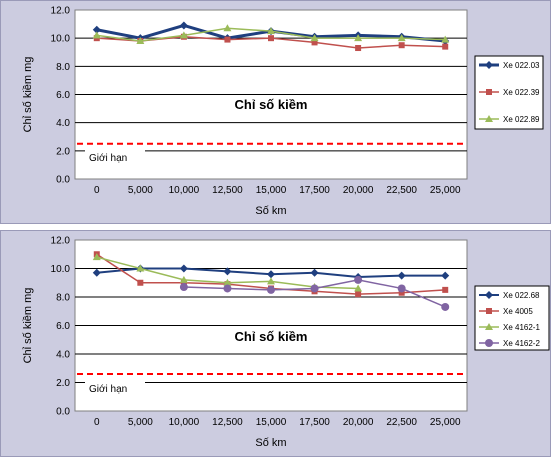 The height and width of the screenshot is (457, 551). I want to click on legend: Xe 022.03 Xe 022.39 Xe 022.89, so click(509, 92).